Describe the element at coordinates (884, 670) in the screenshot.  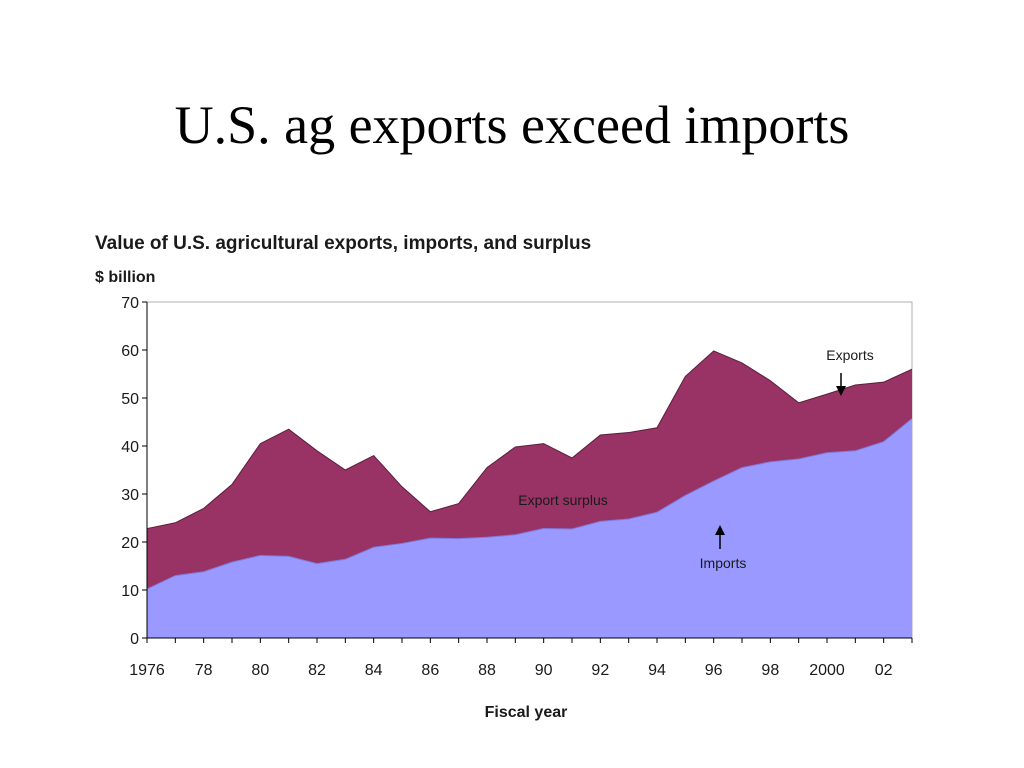
I see `x-tick-label: 02` at that location.